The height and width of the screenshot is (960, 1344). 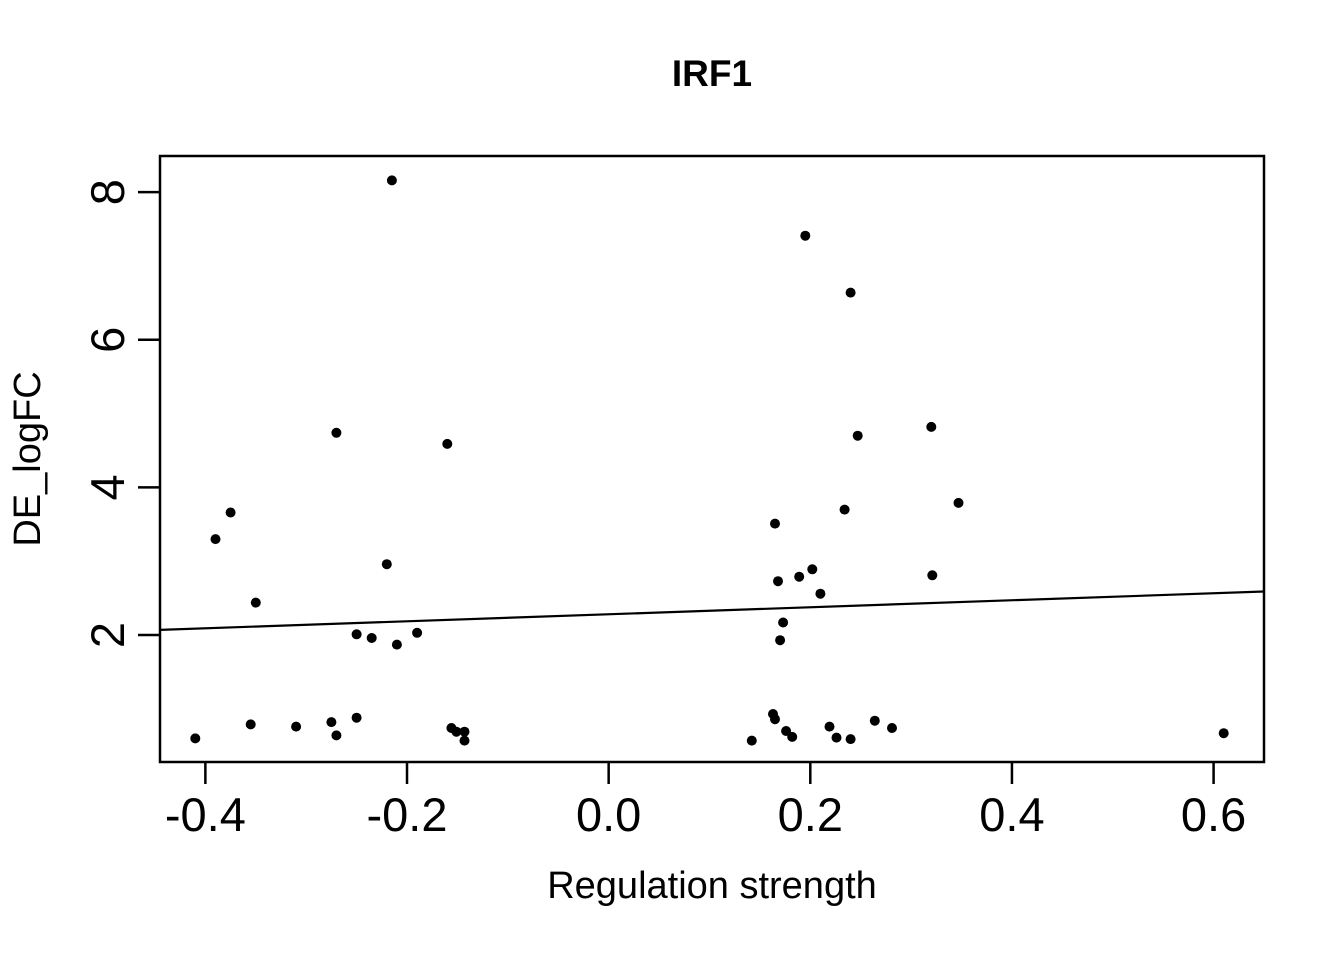 What do you see at coordinates (407, 814) in the screenshot?
I see `x-tick-label: -0.2` at bounding box center [407, 814].